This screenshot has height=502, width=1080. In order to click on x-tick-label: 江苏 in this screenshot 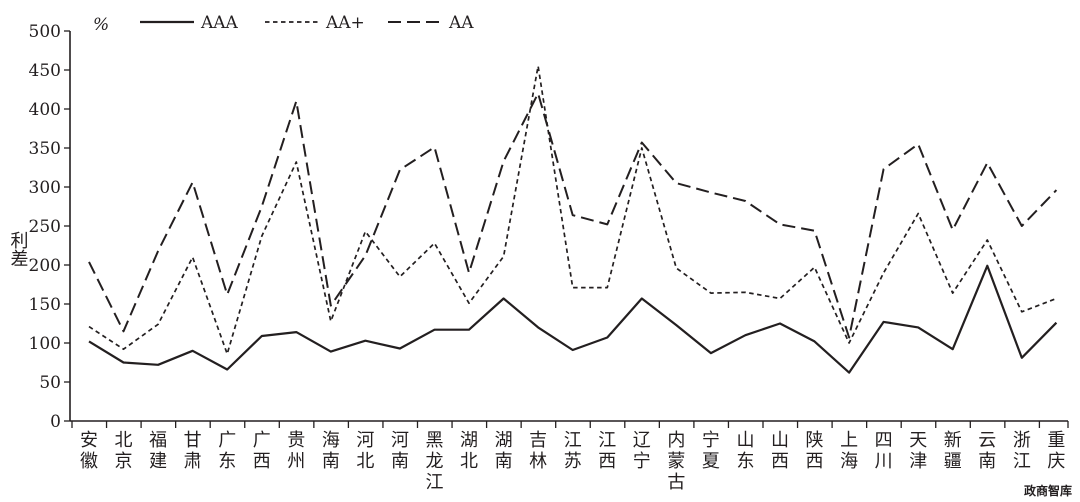, I will do `click(573, 451)`.